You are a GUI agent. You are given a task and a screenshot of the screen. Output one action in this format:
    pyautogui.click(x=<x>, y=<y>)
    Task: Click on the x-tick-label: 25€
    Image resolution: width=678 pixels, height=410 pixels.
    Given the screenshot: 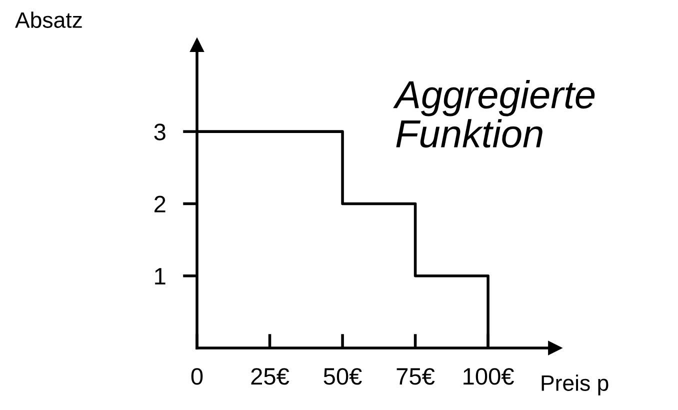 What is the action you would take?
    pyautogui.click(x=270, y=376)
    